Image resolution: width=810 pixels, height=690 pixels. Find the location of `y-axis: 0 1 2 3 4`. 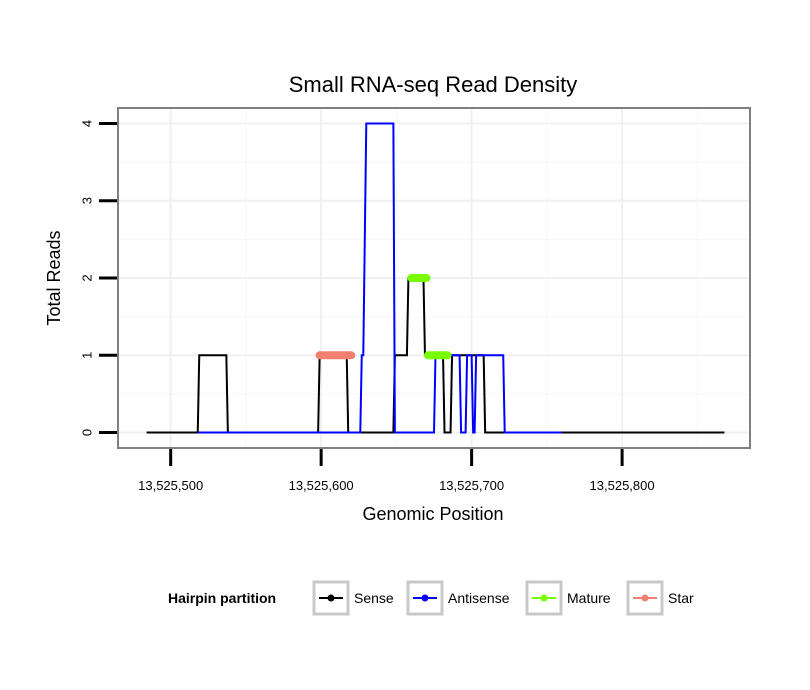

y-axis: 0 1 2 3 4 is located at coordinates (98, 278).